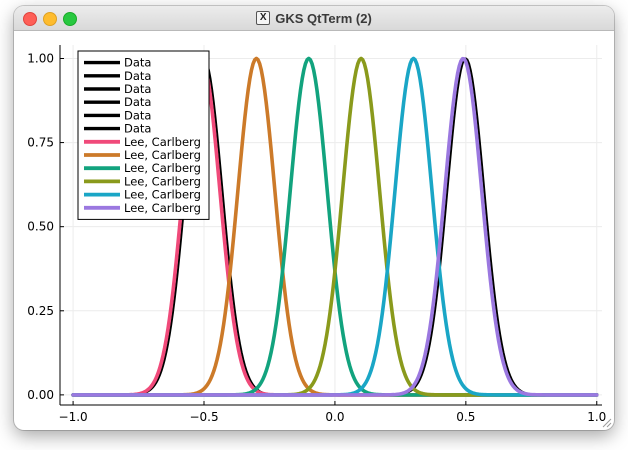 This screenshot has width=628, height=450. What do you see at coordinates (465, 417) in the screenshot?
I see `x-tick-label: 0.5` at bounding box center [465, 417].